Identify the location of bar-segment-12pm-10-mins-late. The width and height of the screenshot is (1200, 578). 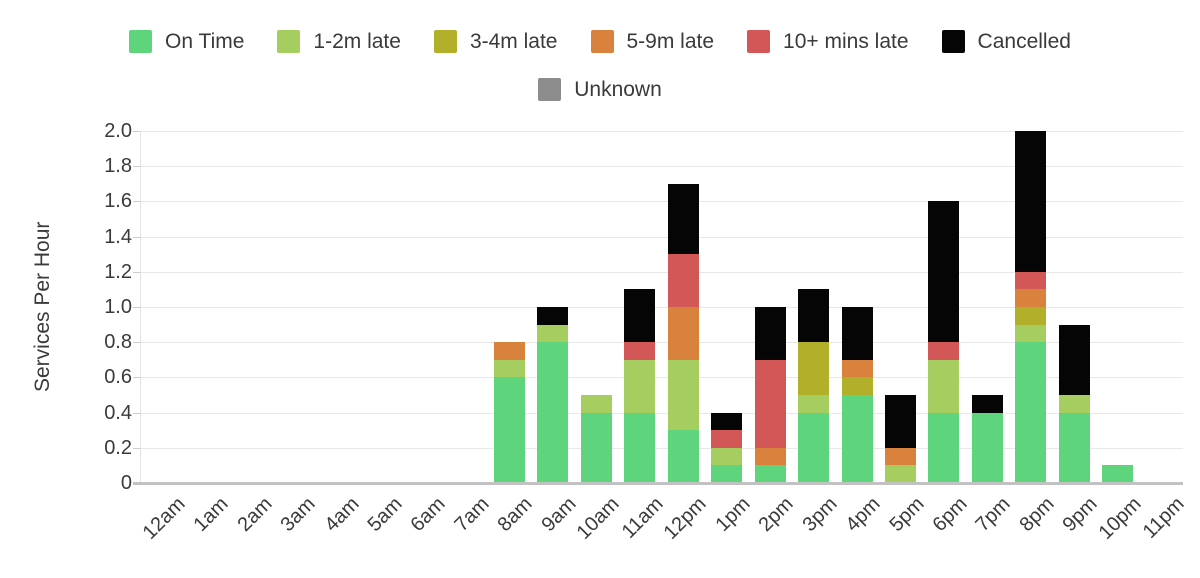
(683, 280).